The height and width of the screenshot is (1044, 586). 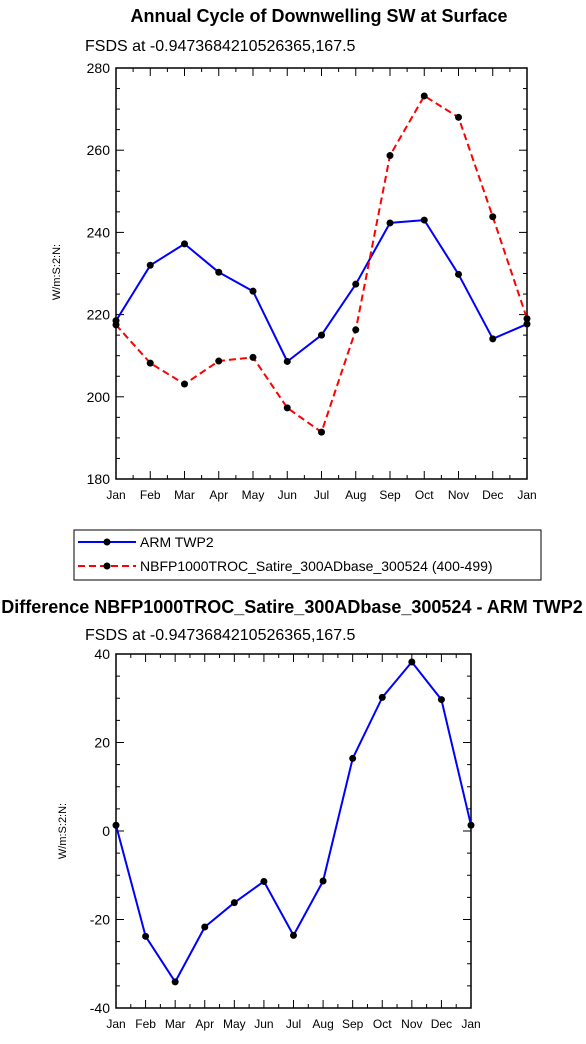 What do you see at coordinates (99, 315) in the screenshot?
I see `y-tick-label: 220` at bounding box center [99, 315].